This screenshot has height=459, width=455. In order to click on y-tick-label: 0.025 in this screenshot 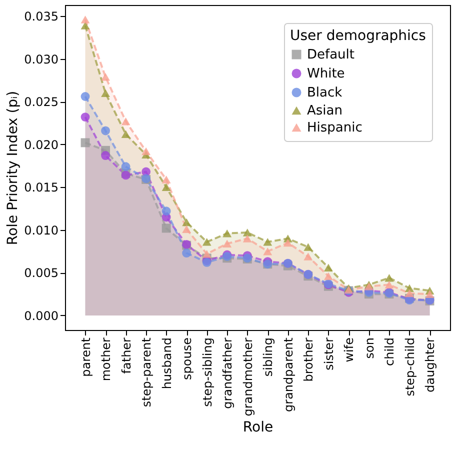, I will do `click(41, 102)`.